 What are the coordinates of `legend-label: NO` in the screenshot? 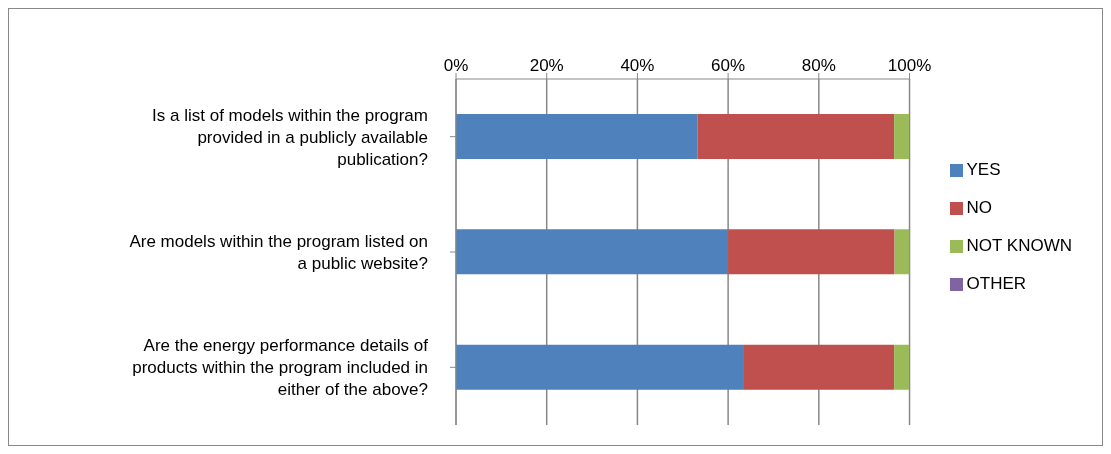 It's located at (979, 207).